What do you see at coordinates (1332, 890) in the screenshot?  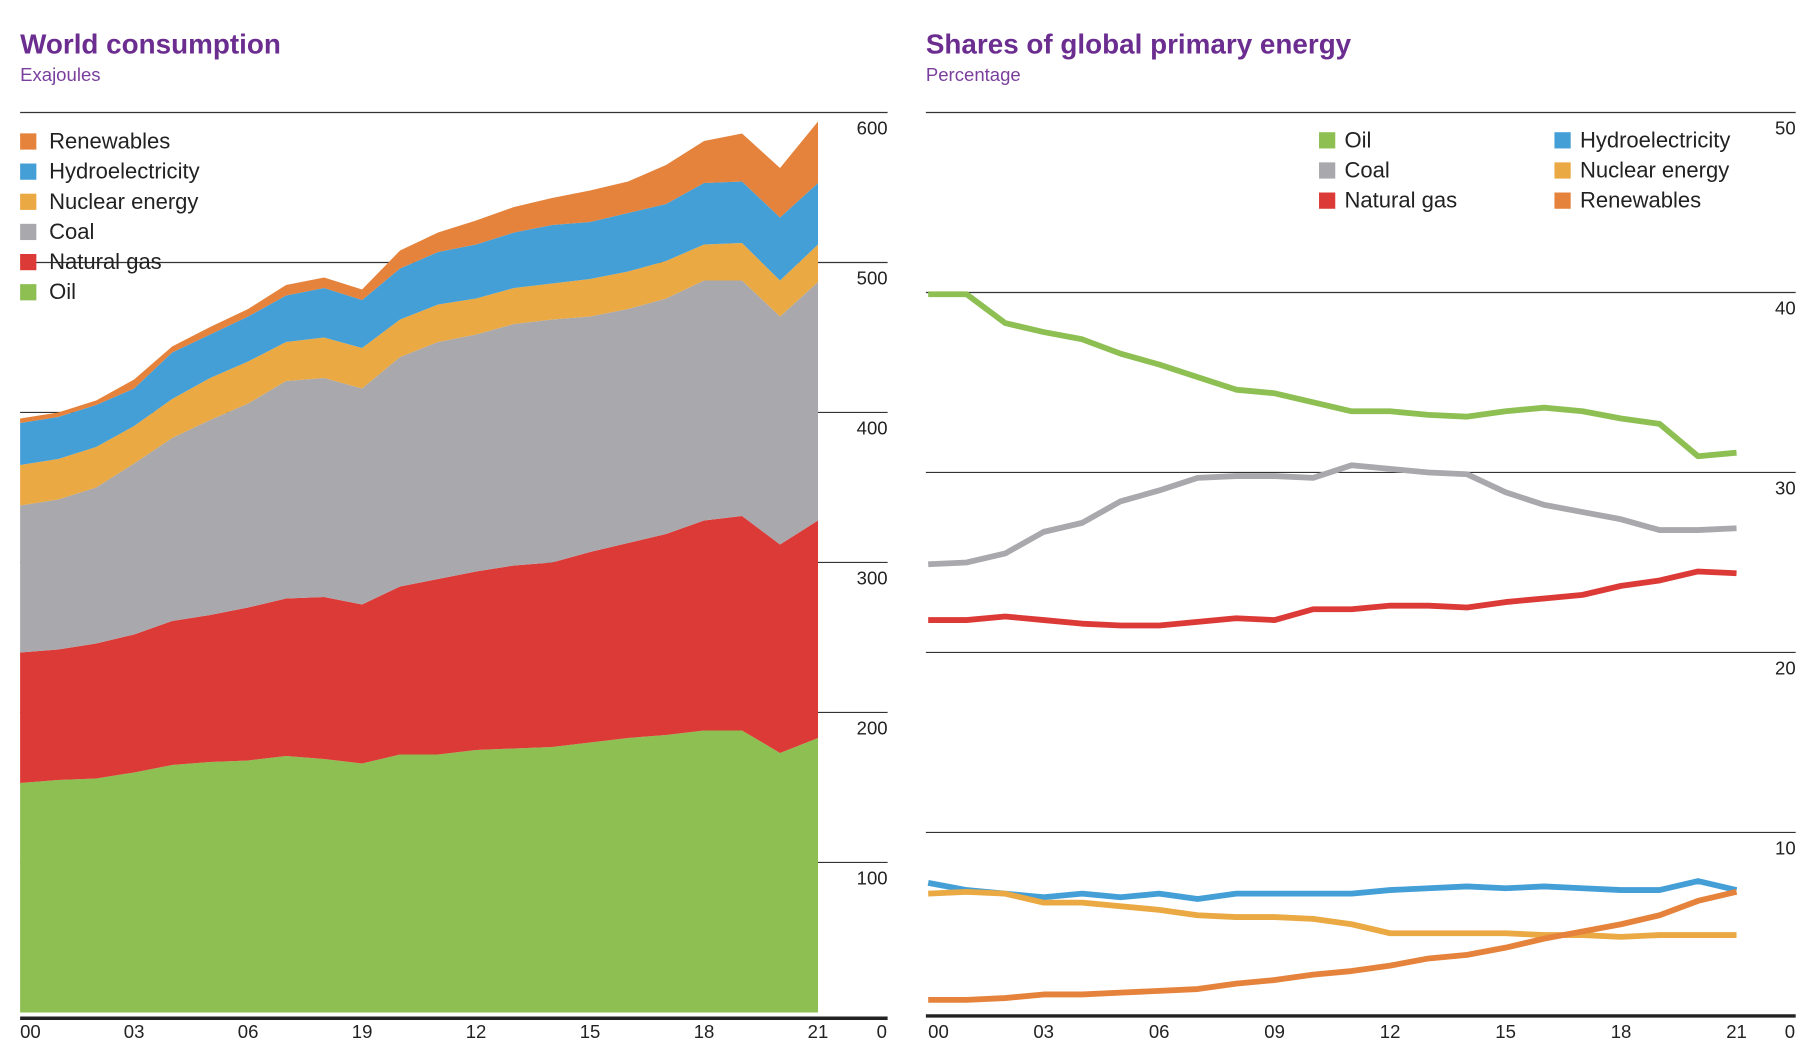 I see `line-hydroelectricity` at bounding box center [1332, 890].